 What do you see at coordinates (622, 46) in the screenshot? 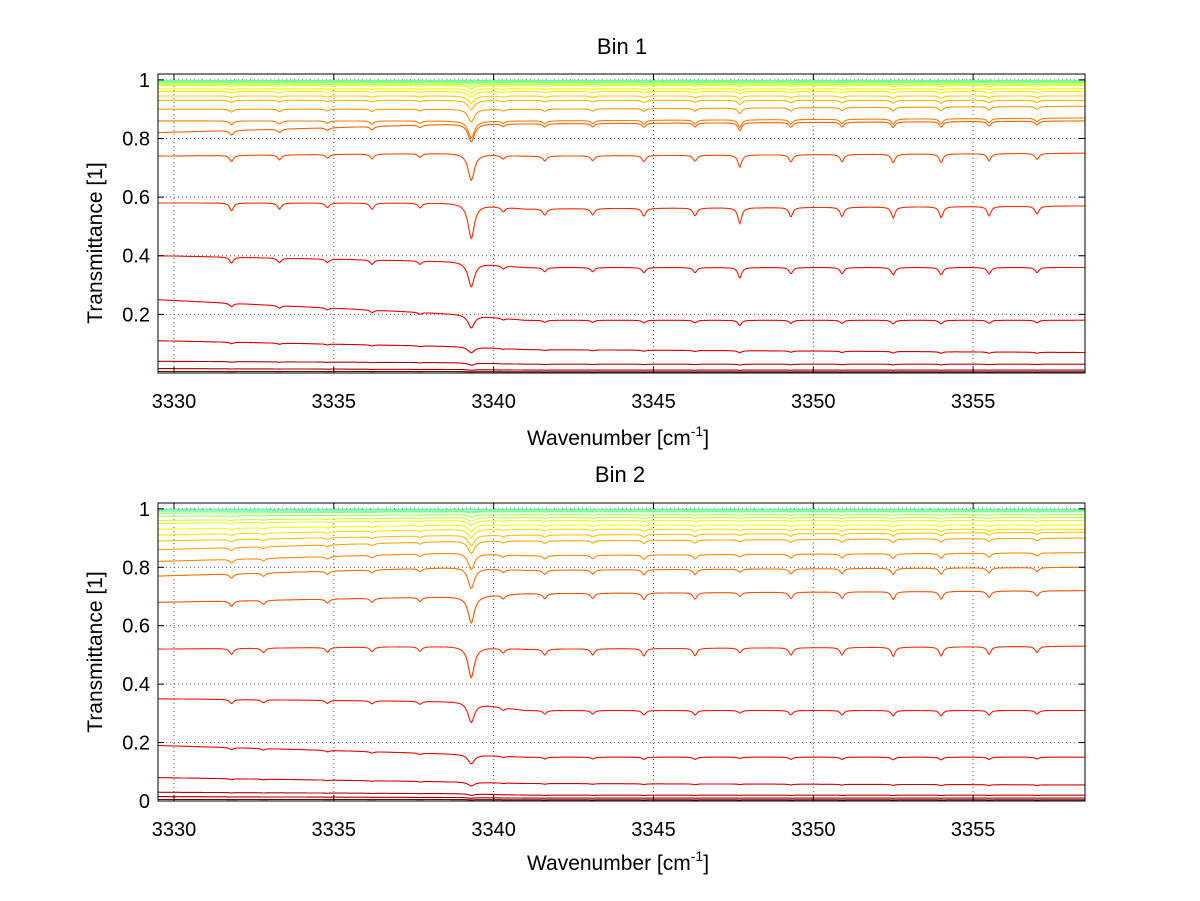
I see `subplot-title: Bin 1` at bounding box center [622, 46].